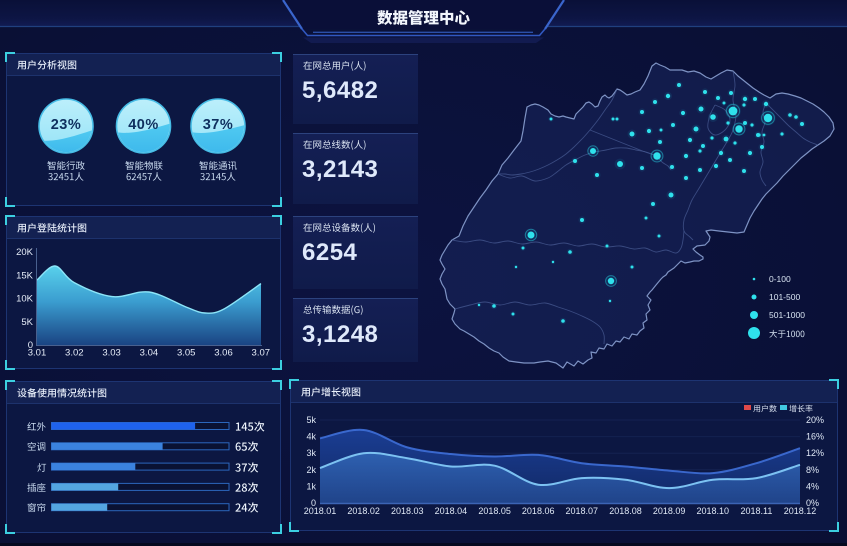 This screenshot has height=546, width=847. I want to click on svg-text: 0-100, so click(780, 279).